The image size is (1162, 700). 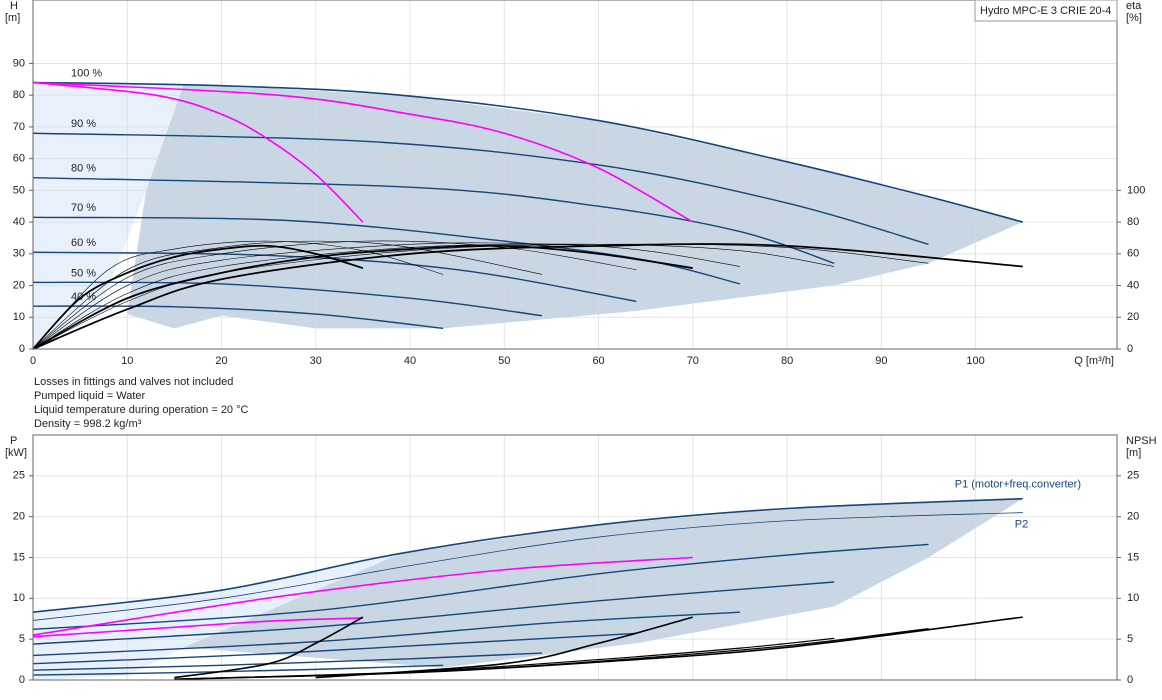 I want to click on speed-label: 40 %, so click(x=83, y=297).